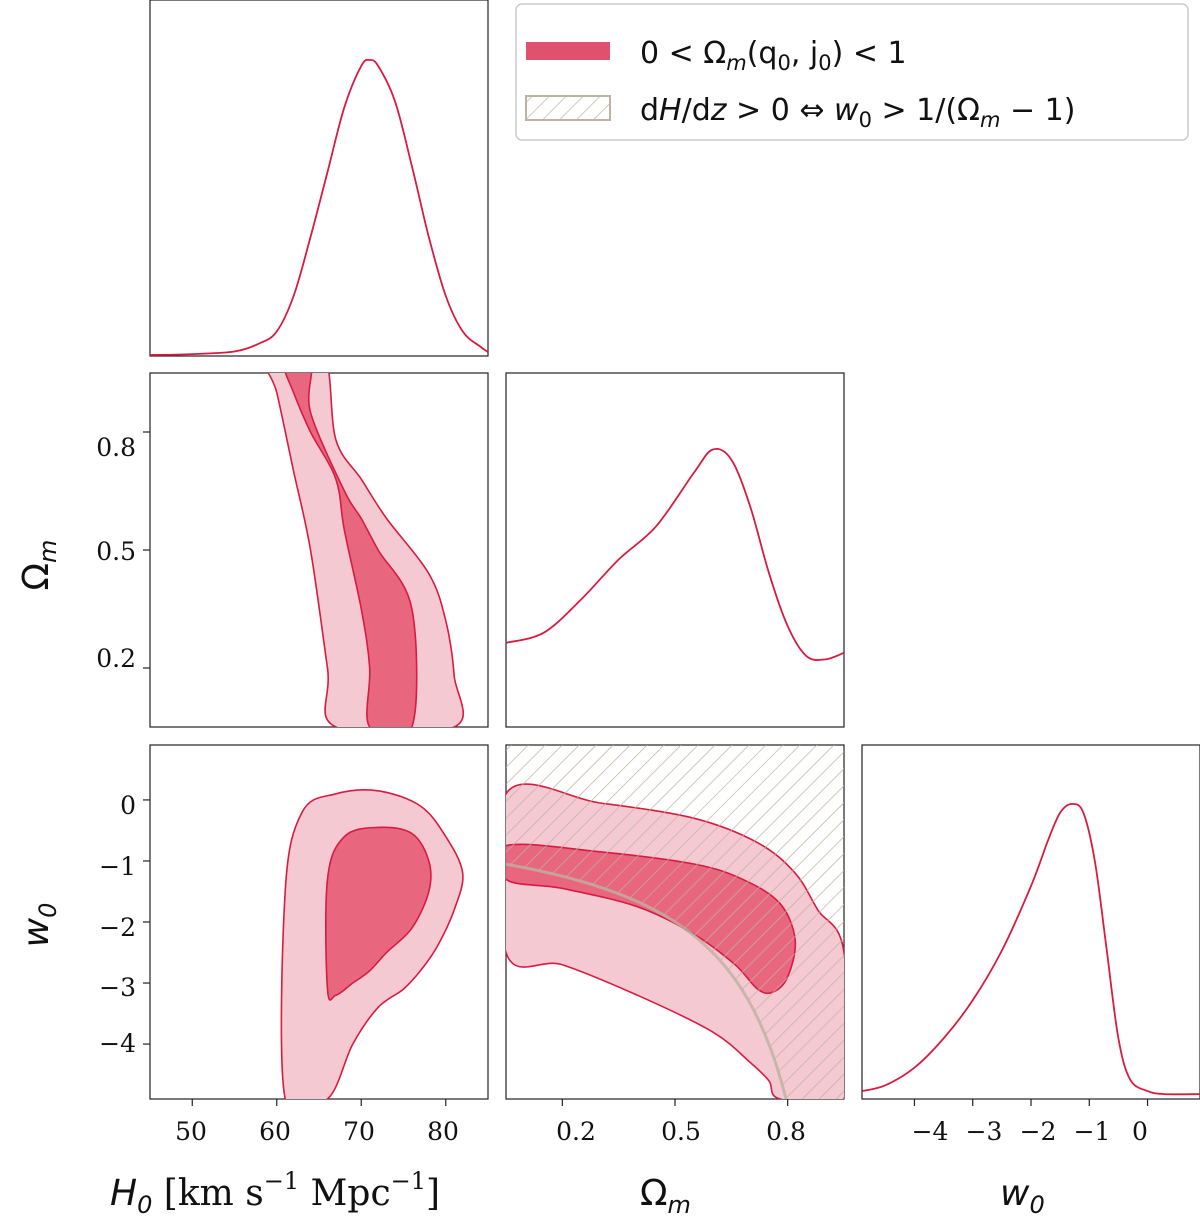  What do you see at coordinates (1031, 949) in the screenshot?
I see `marginal-w0-line` at bounding box center [1031, 949].